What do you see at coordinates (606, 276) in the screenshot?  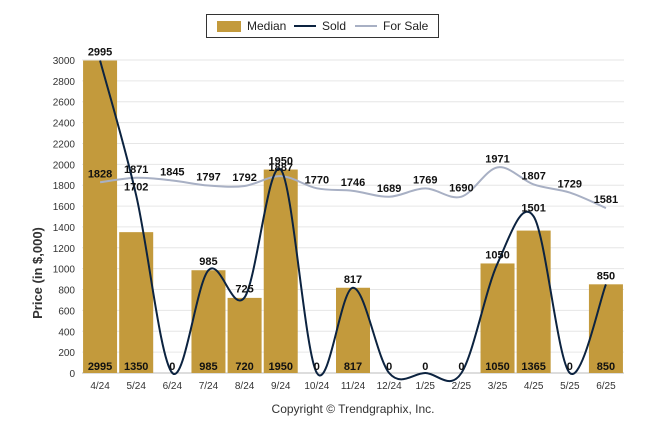 I see `data-label-sold: 850` at bounding box center [606, 276].